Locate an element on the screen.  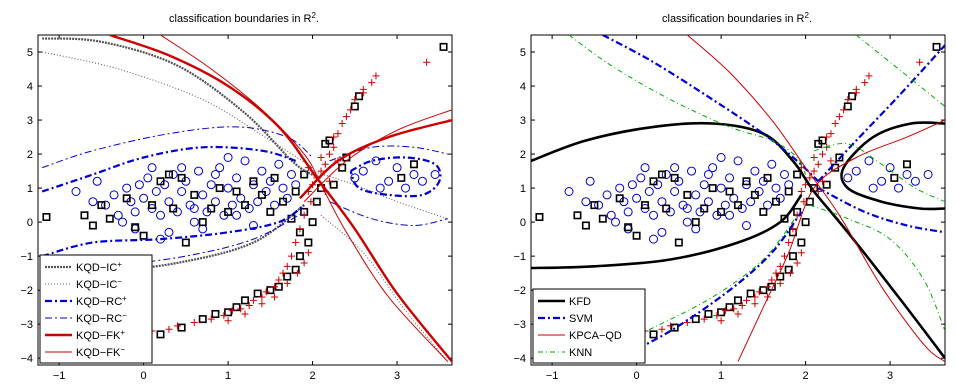
boundary-rc-plus is located at coordinates (395, 177).